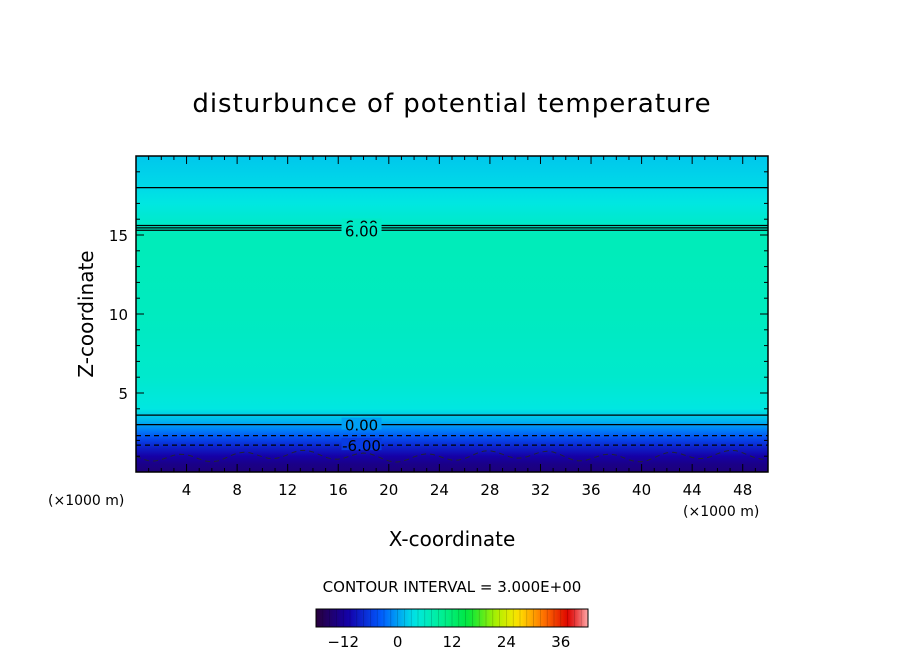  I want to click on x-tick-label: 16, so click(338, 490).